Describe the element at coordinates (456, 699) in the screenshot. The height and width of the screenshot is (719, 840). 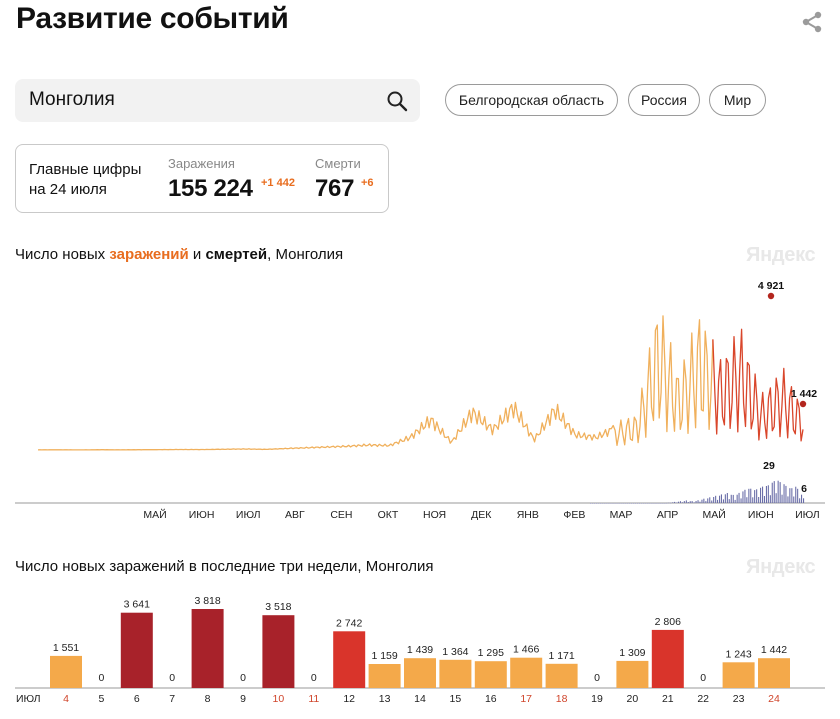
I see `day-tick-label: 15` at that location.